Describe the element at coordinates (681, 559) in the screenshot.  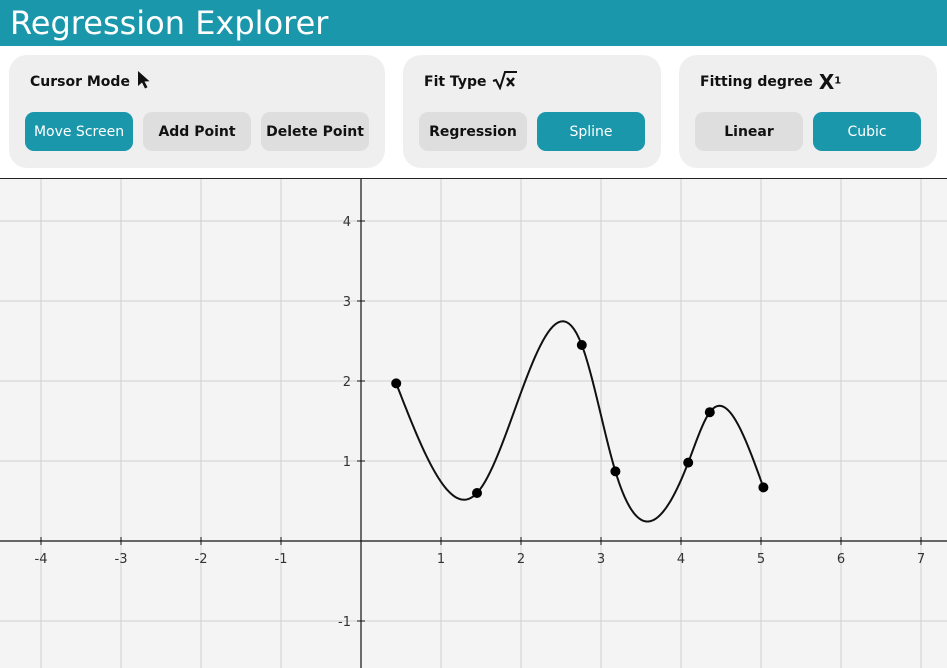
I see `x-tick-label: 4` at that location.